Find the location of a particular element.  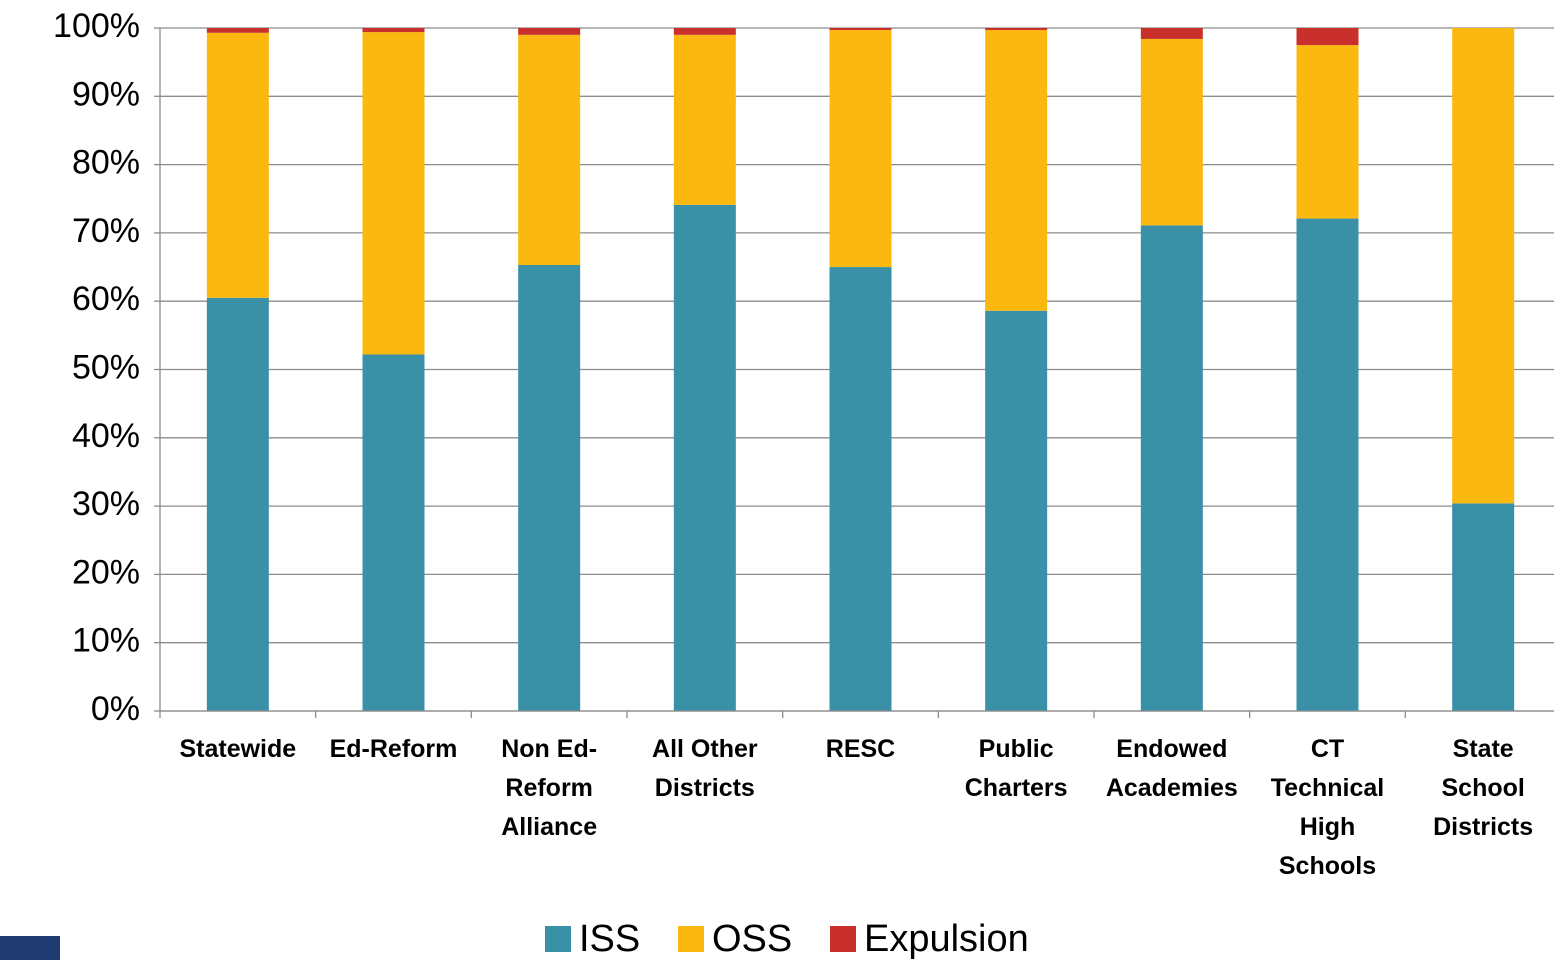

y-tick-label: 20% is located at coordinates (106, 572).